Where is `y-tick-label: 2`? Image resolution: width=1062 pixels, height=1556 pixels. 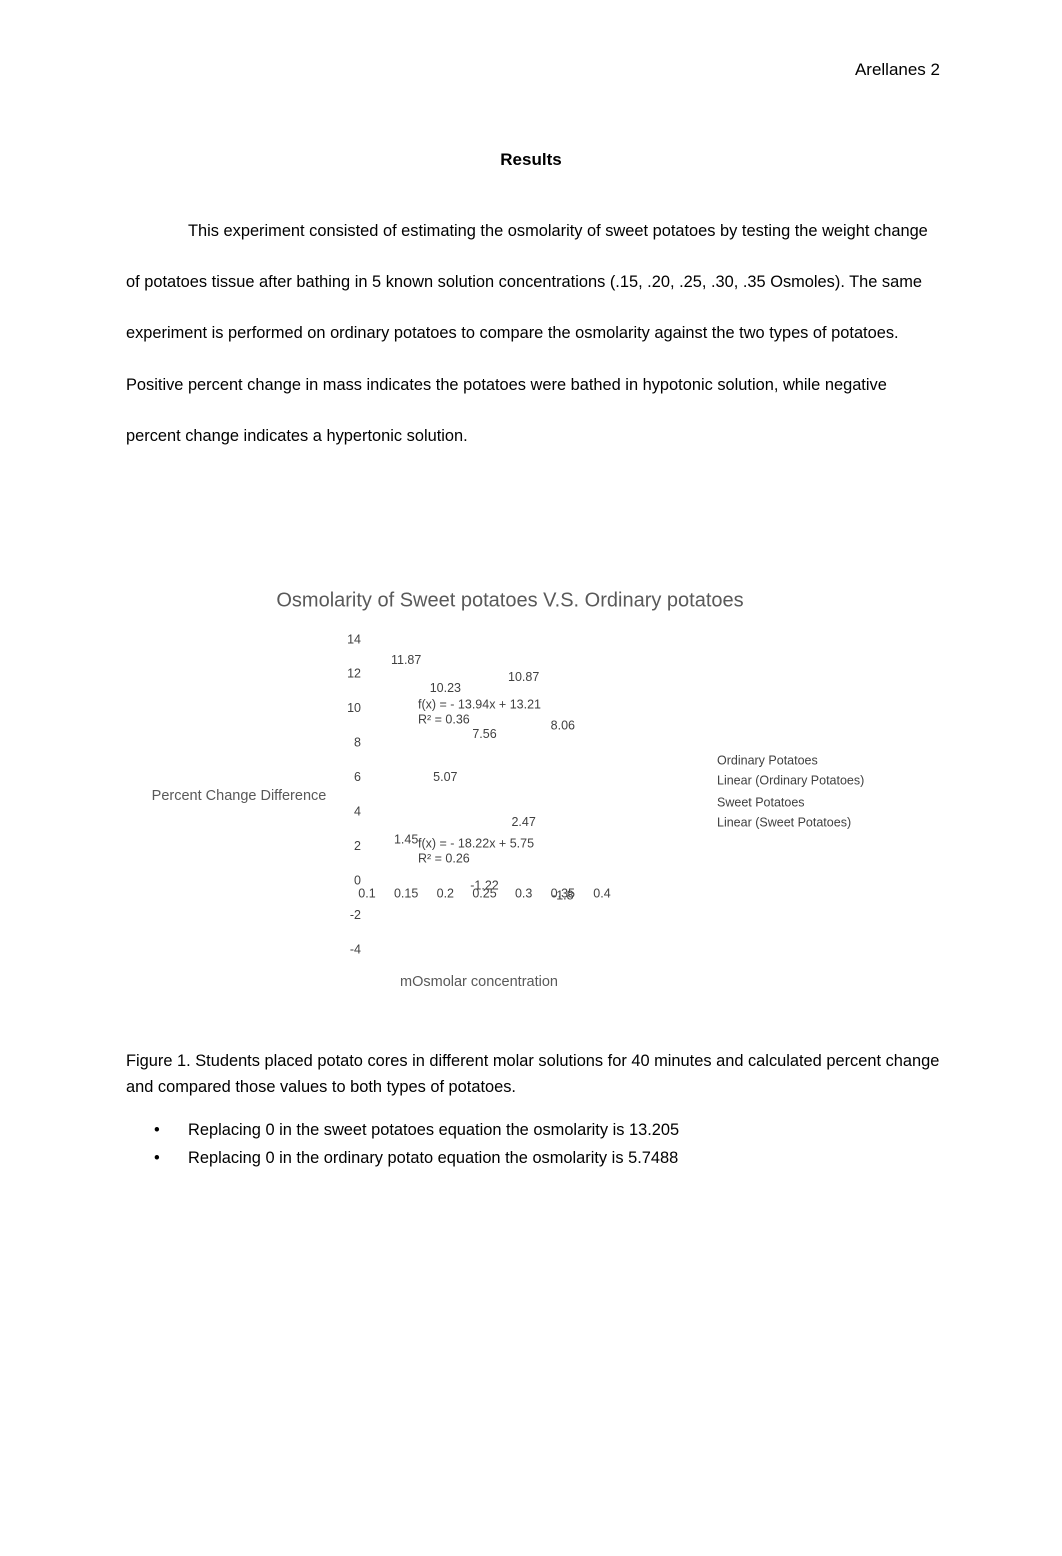
y-tick-label: 2 is located at coordinates (357, 846).